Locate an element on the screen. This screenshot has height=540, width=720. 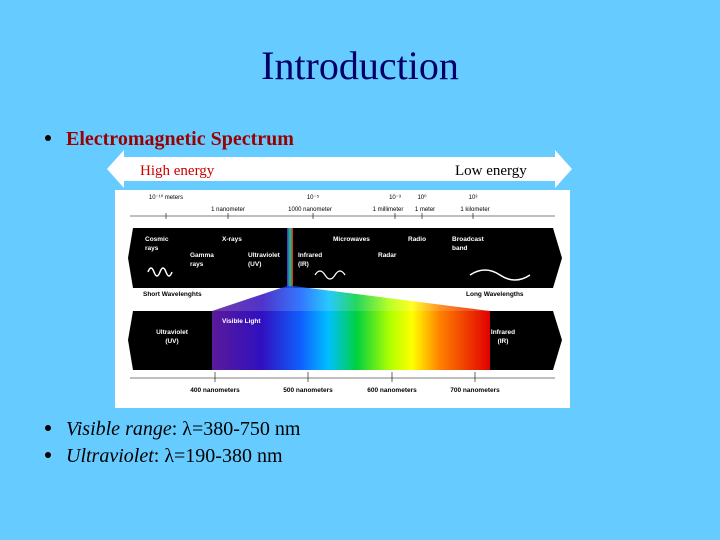
scale-label: 10⁻⁵ is located at coordinates (313, 197).